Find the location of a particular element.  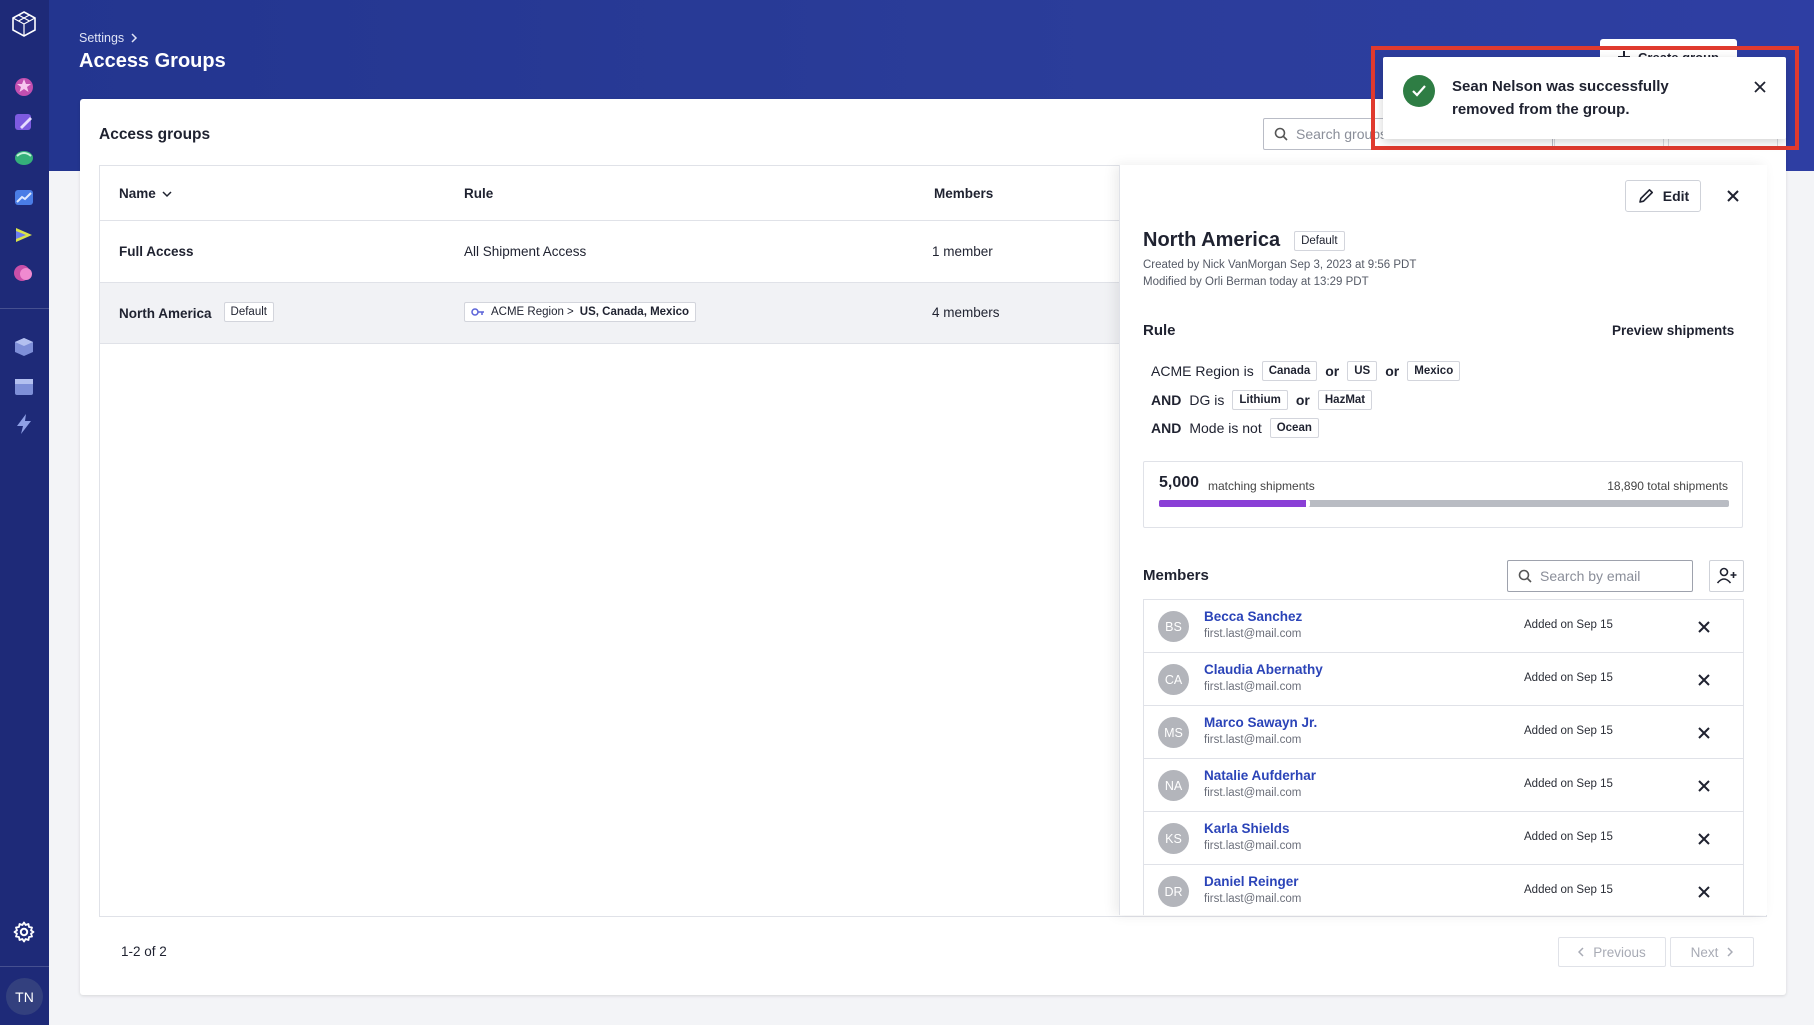

member-name-link: Daniel Reinger is located at coordinates (1251, 881).